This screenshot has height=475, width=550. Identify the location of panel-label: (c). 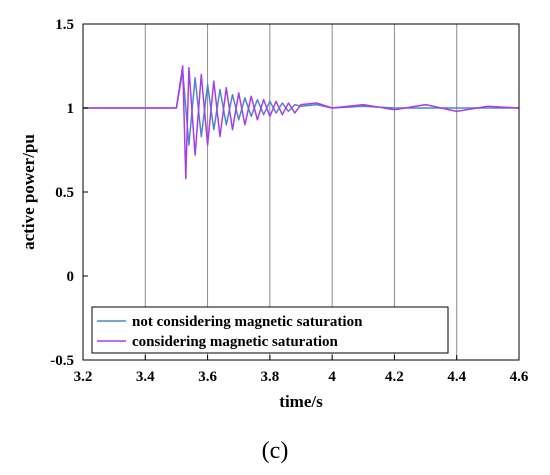
(275, 451).